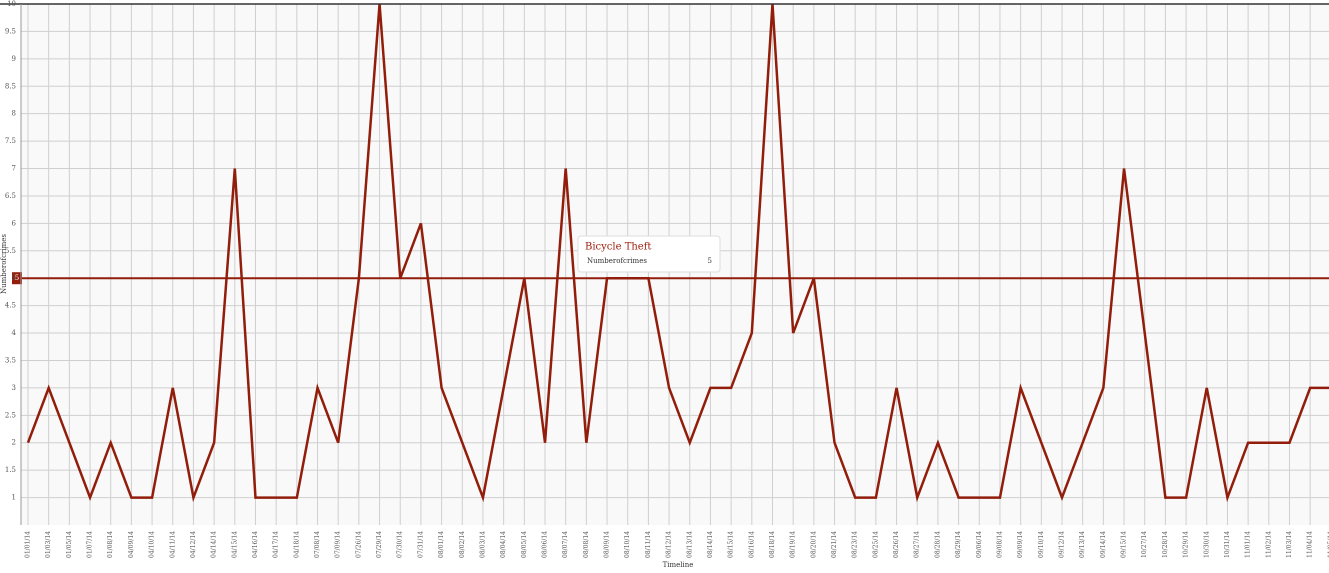 The image size is (1329, 573). I want to click on x-tick-label: 08/01/14, so click(441, 544).